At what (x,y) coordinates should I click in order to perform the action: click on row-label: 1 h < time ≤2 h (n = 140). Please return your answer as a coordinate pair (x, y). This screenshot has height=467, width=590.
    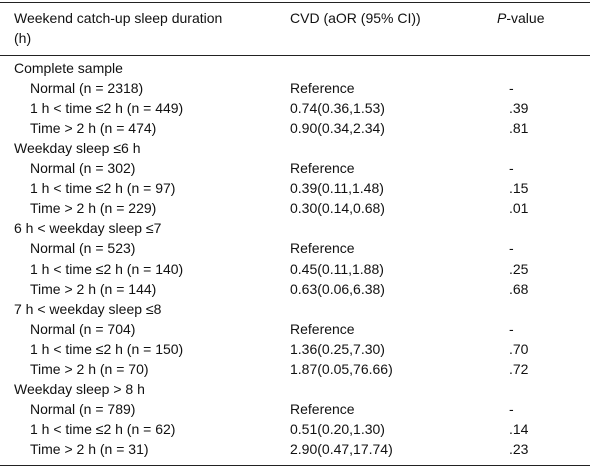
    Looking at the image, I should click on (107, 268).